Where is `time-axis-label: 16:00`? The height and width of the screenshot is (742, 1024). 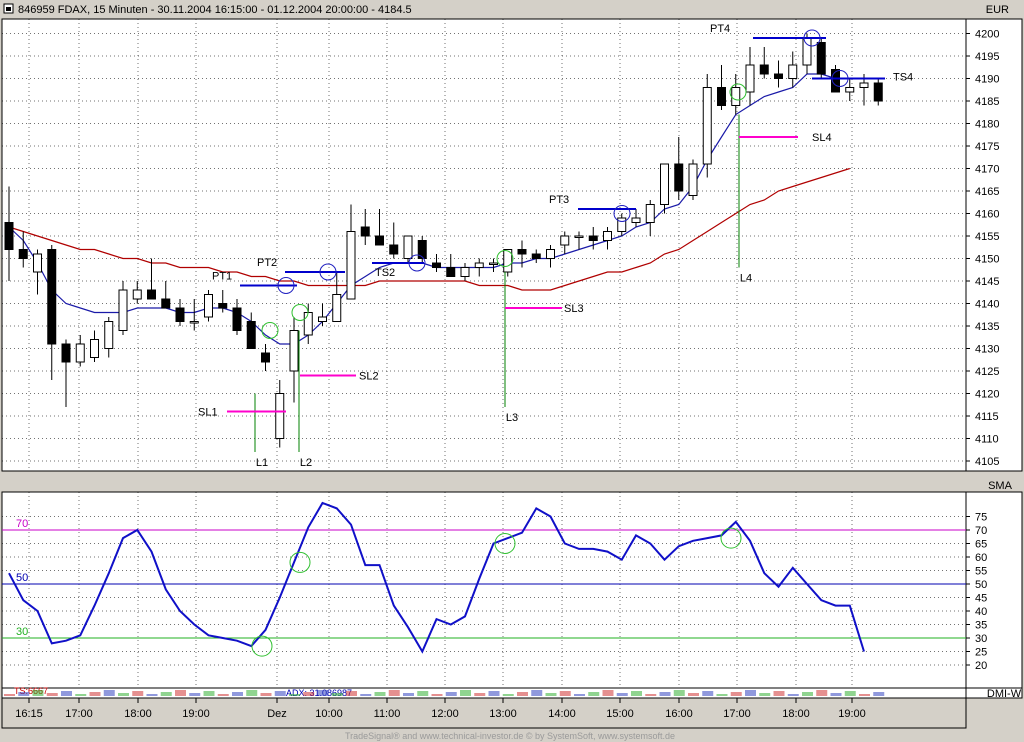 time-axis-label: 16:00 is located at coordinates (679, 714).